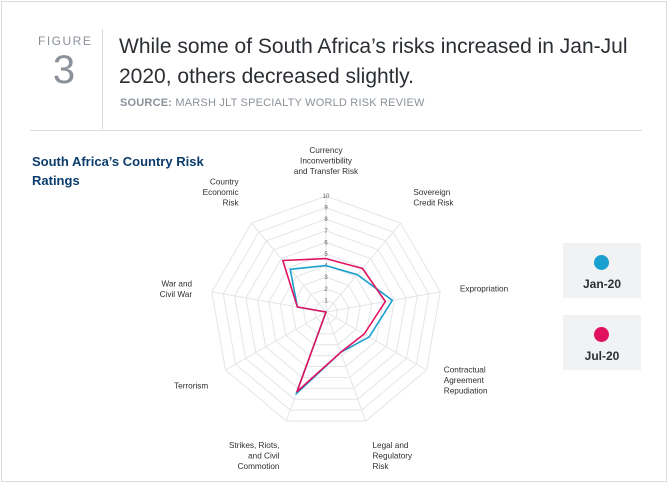 The width and height of the screenshot is (670, 485). I want to click on tick-label-7: 7, so click(326, 232).